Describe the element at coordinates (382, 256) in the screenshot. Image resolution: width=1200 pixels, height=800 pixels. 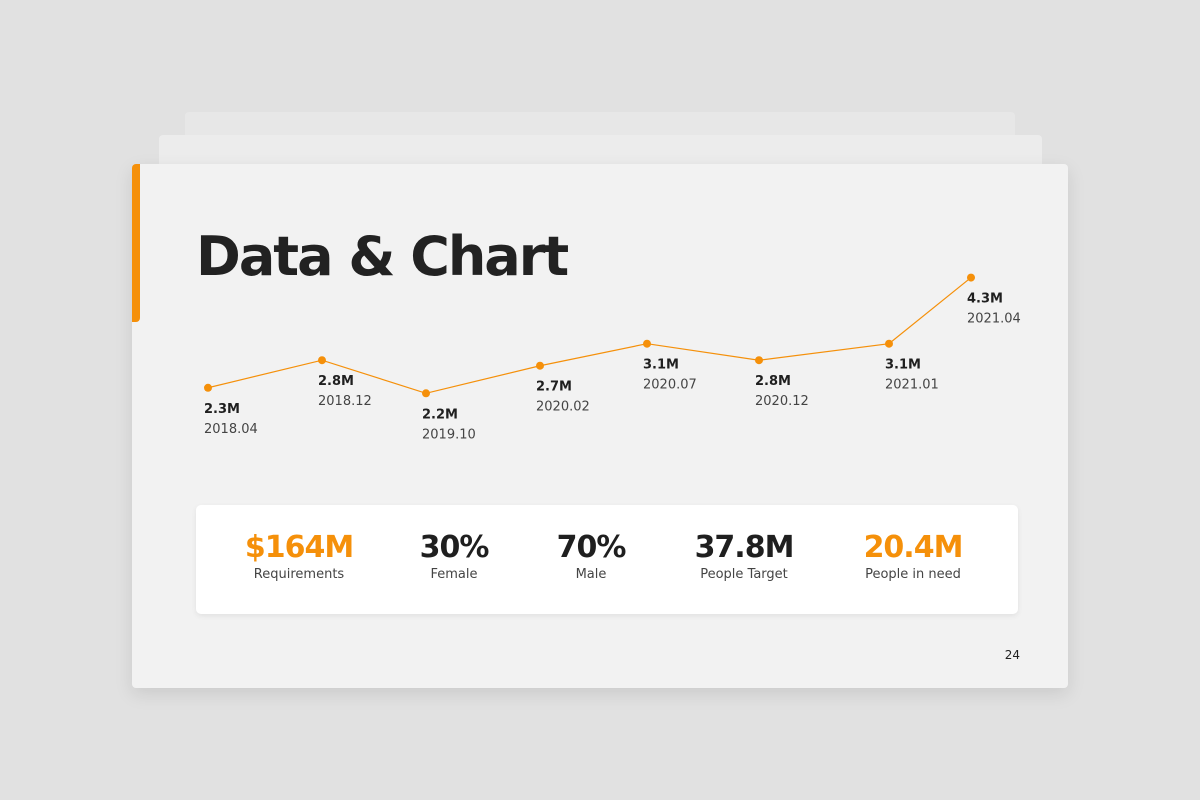
I see `slide-title: Data & Chart` at that location.